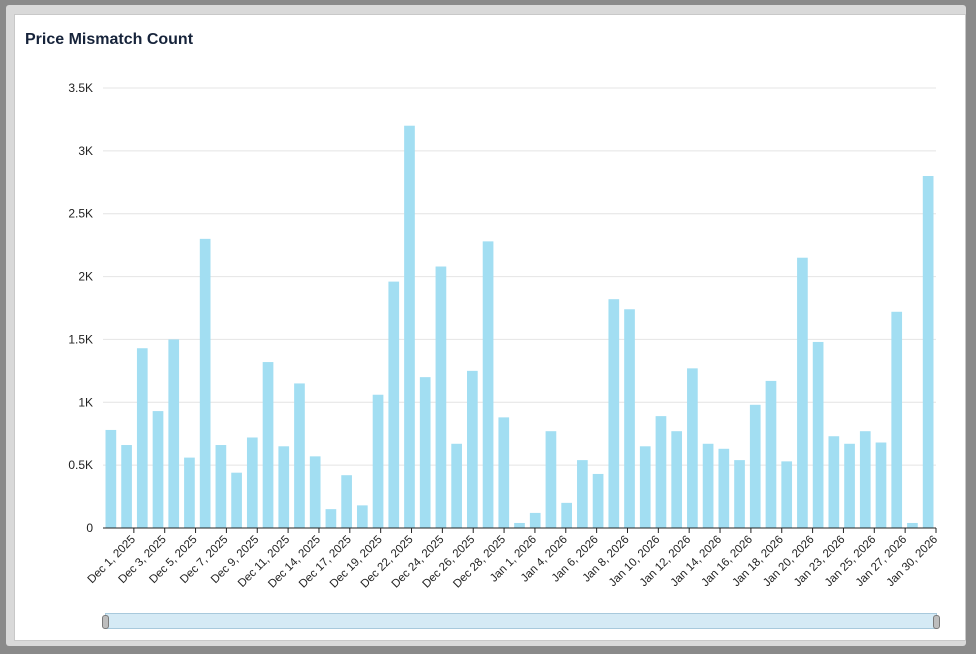 This screenshot has height=654, width=976. What do you see at coordinates (80, 465) in the screenshot?
I see `y-tick-label: 0.5K` at bounding box center [80, 465].